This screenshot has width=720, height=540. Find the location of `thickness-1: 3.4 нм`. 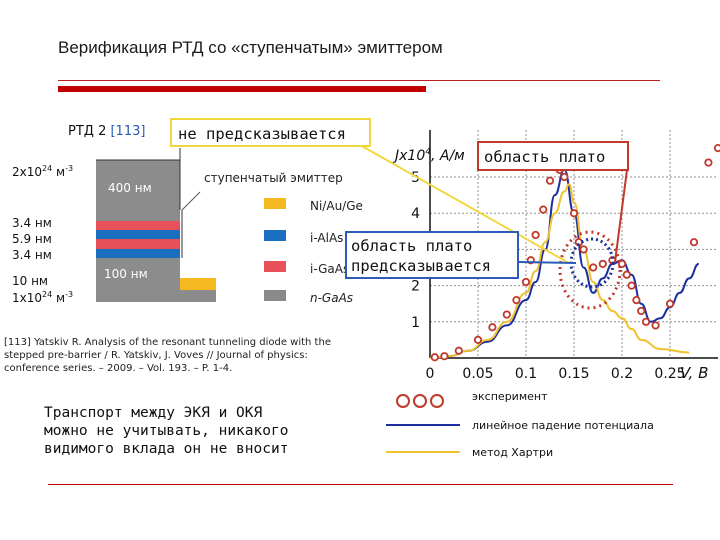

thickness-1: 3.4 нм is located at coordinates (32, 223).